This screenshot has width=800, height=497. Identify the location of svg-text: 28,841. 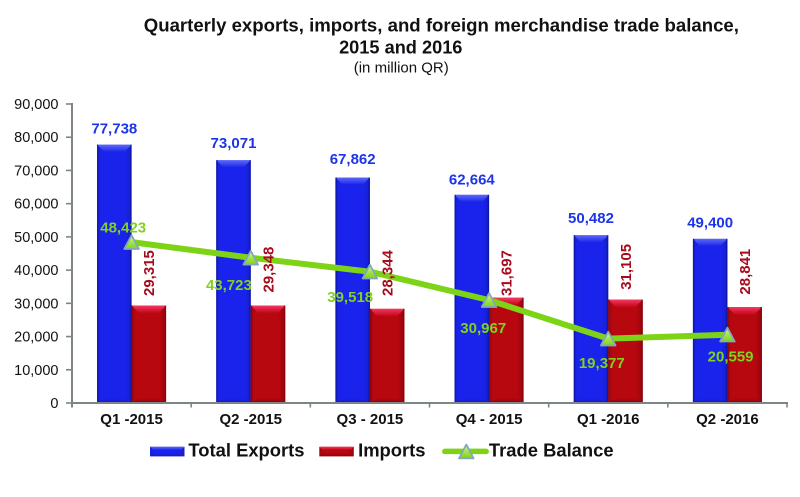
(745, 272).